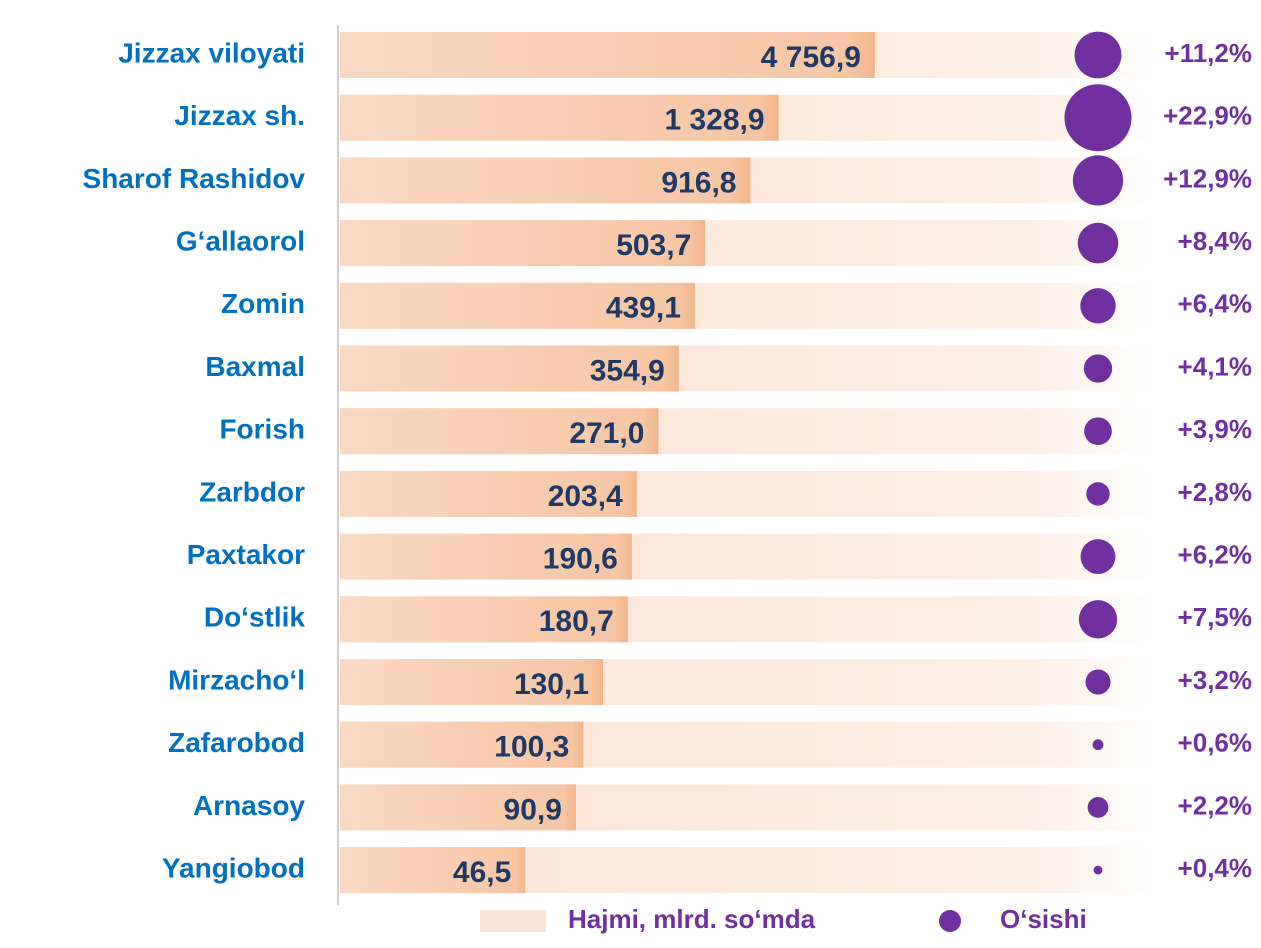 The height and width of the screenshot is (948, 1261). What do you see at coordinates (1215, 554) in the screenshot?
I see `growth-label: +6,2%` at bounding box center [1215, 554].